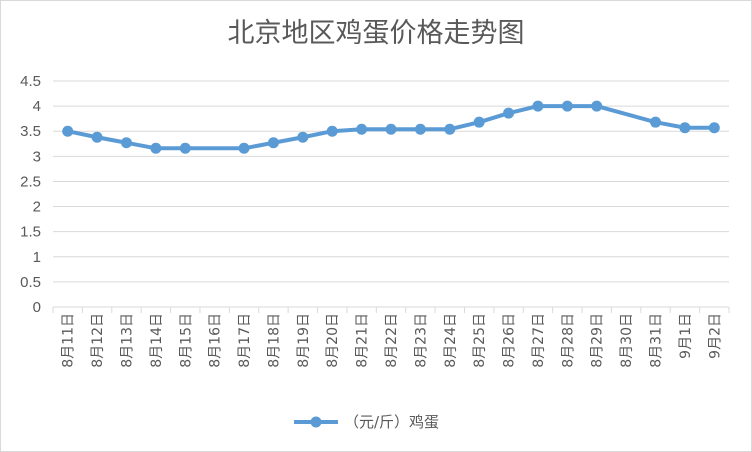 The image size is (752, 452). Describe the element at coordinates (98, 340) in the screenshot. I see `x-tick-label: 8月12日` at that location.